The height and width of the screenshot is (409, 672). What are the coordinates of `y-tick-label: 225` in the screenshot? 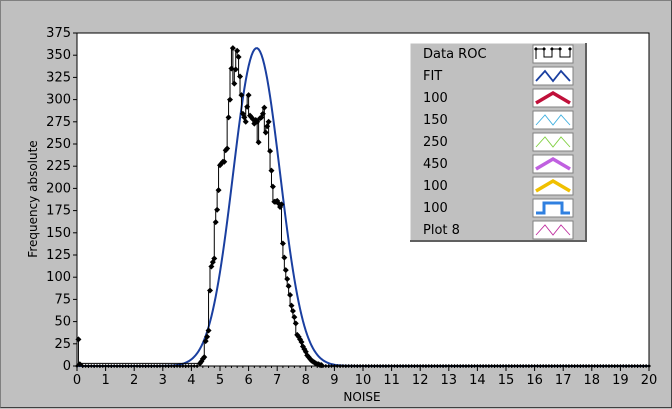 It's located at (58, 166).